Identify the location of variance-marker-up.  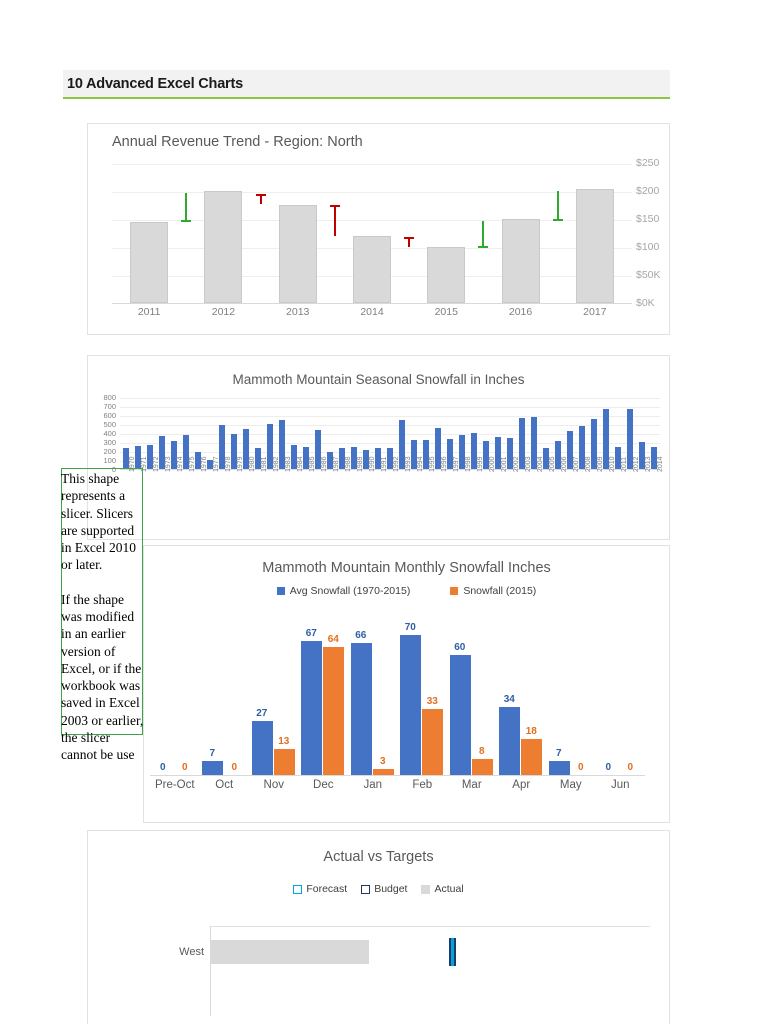
(186, 207).